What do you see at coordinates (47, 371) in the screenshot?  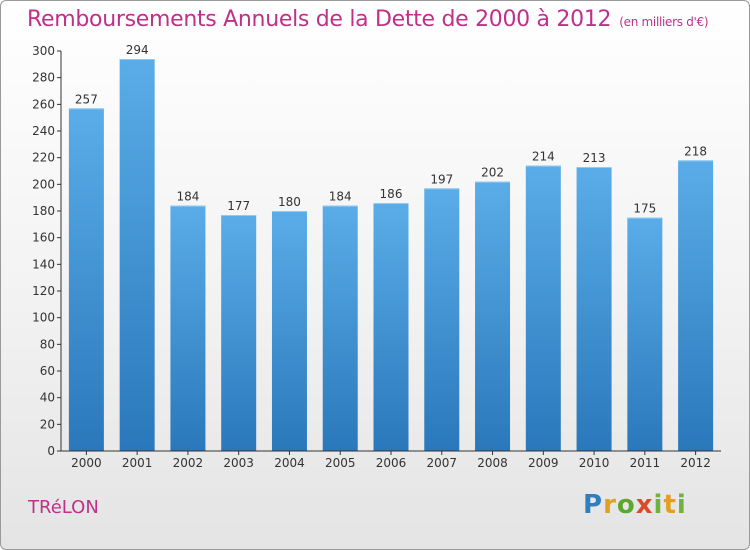 I see `y-tick-label: 60` at bounding box center [47, 371].